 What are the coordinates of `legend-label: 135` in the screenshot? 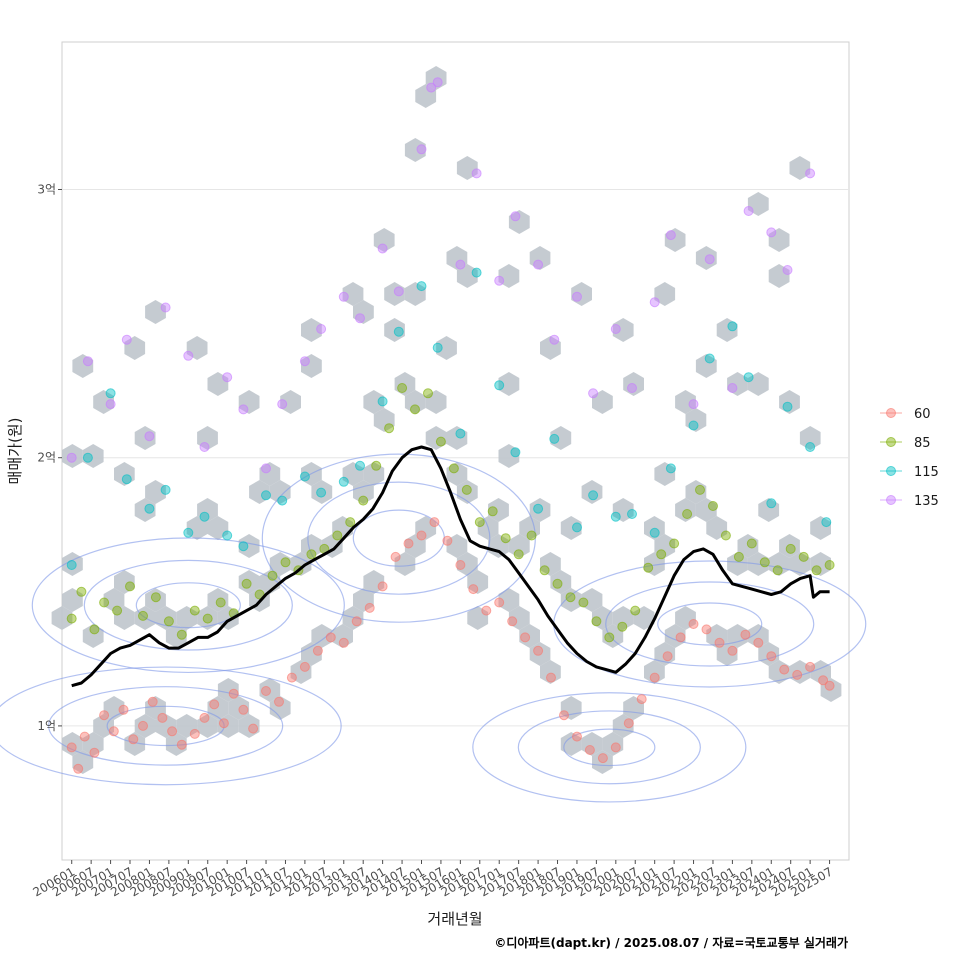 It's located at (926, 501).